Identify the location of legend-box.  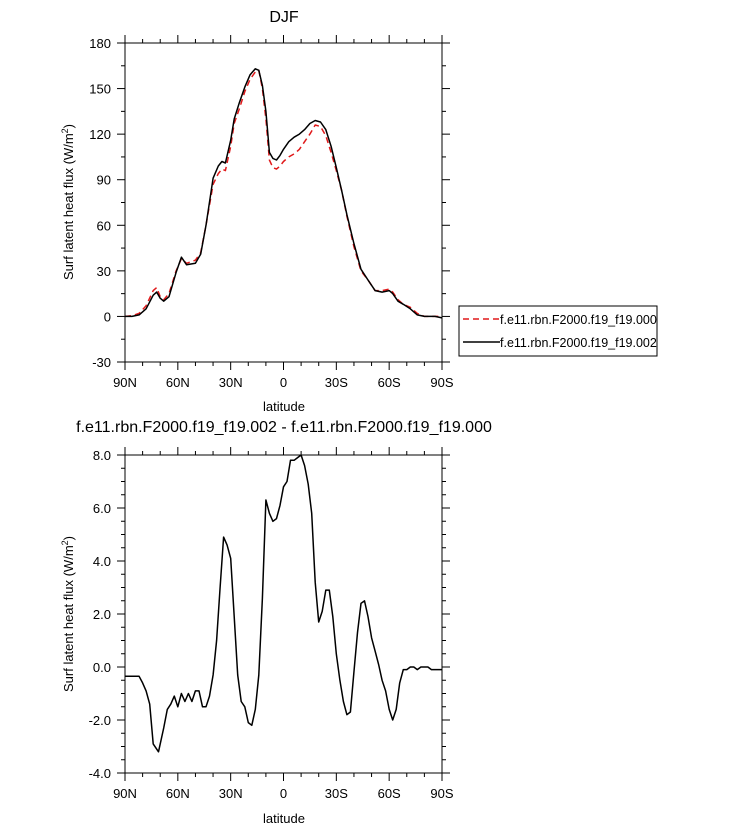
(558, 331).